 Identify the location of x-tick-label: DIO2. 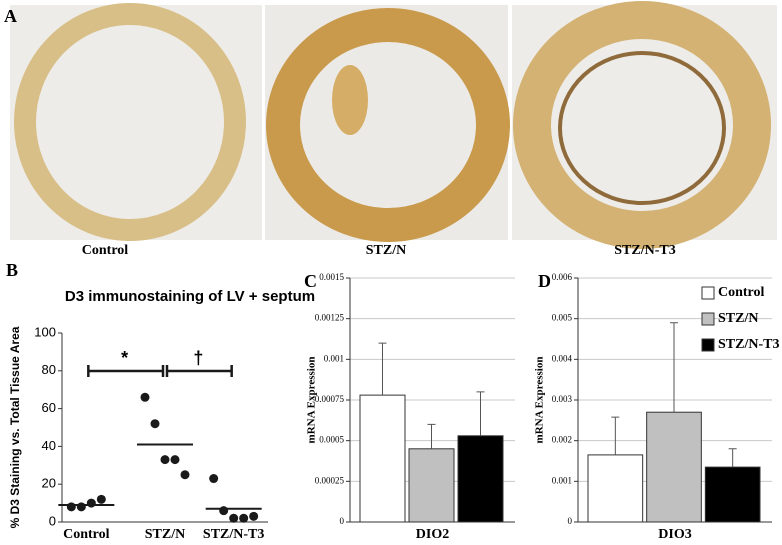
(432, 534).